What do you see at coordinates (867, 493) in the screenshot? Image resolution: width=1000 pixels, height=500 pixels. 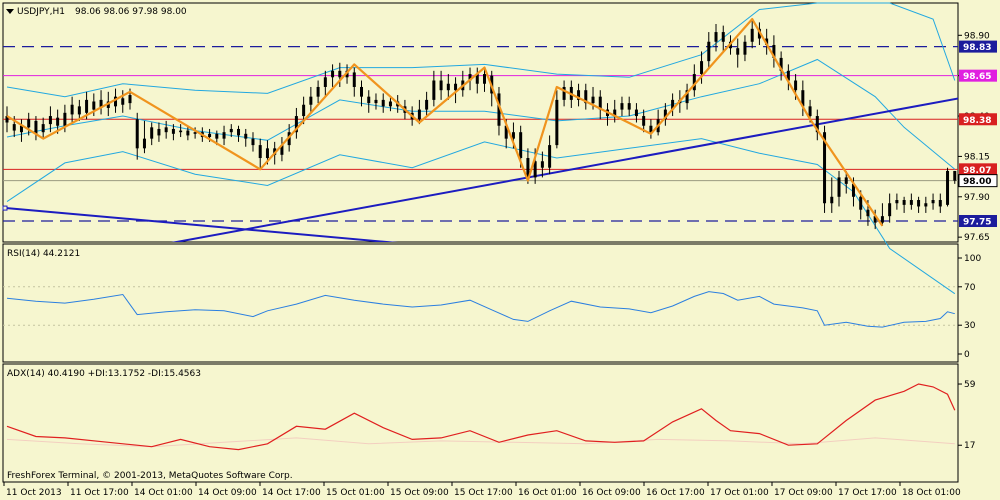 I see `time-tick-label: 17 Oct 17:00` at bounding box center [867, 493].